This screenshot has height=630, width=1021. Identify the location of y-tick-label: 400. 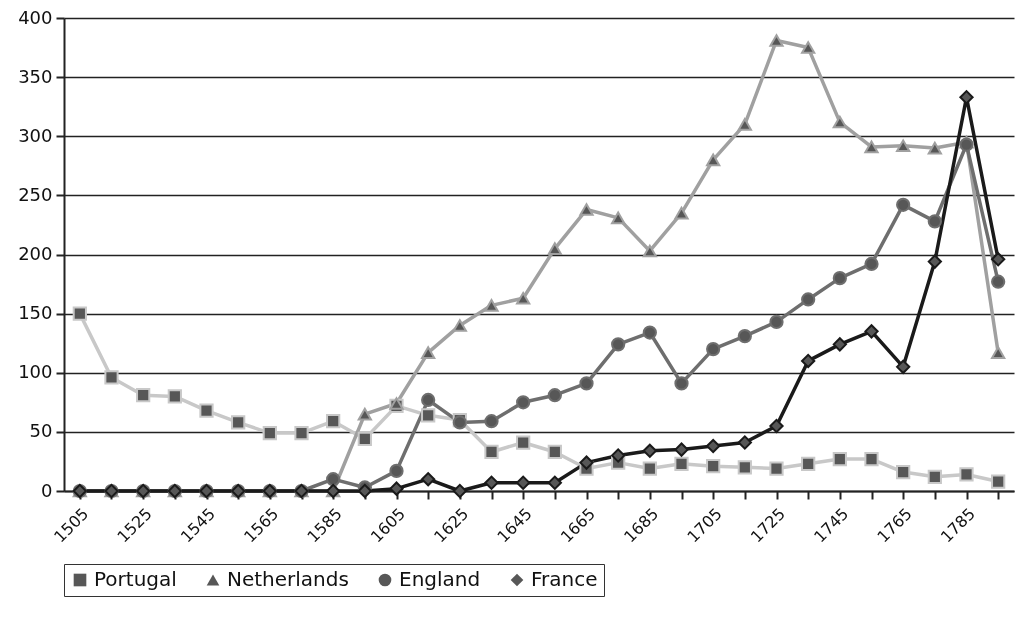
(35, 17).